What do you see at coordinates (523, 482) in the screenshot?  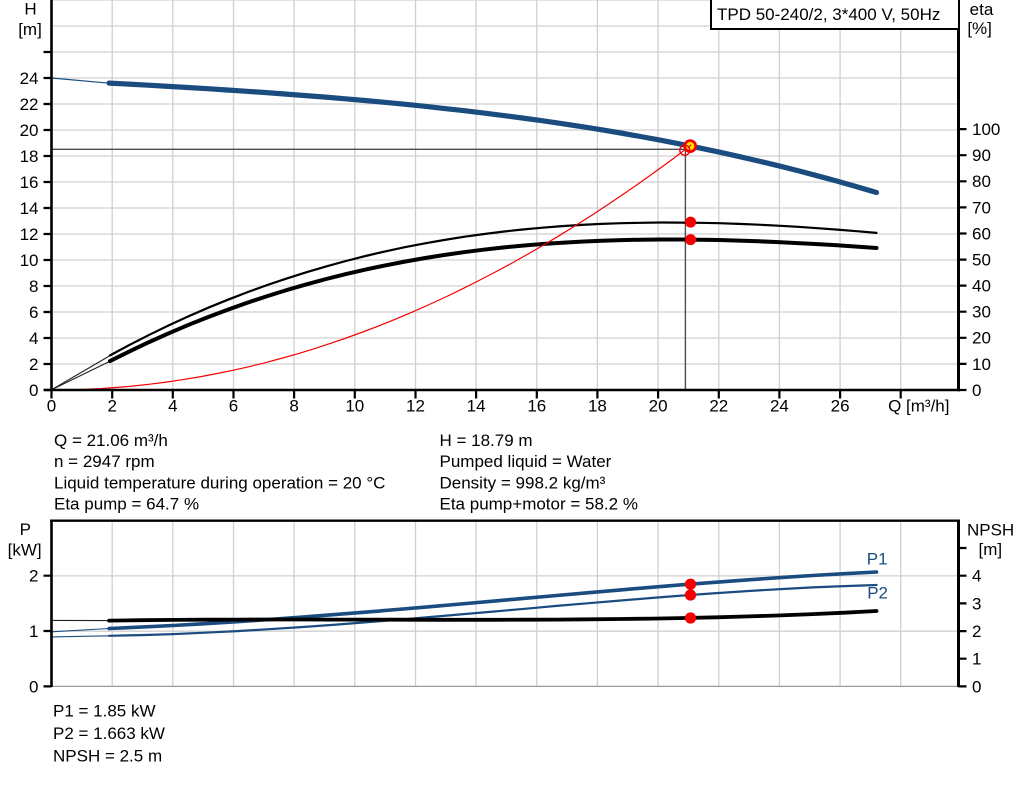 I see `svg-text: Density = 998.2 kg/m³` at bounding box center [523, 482].